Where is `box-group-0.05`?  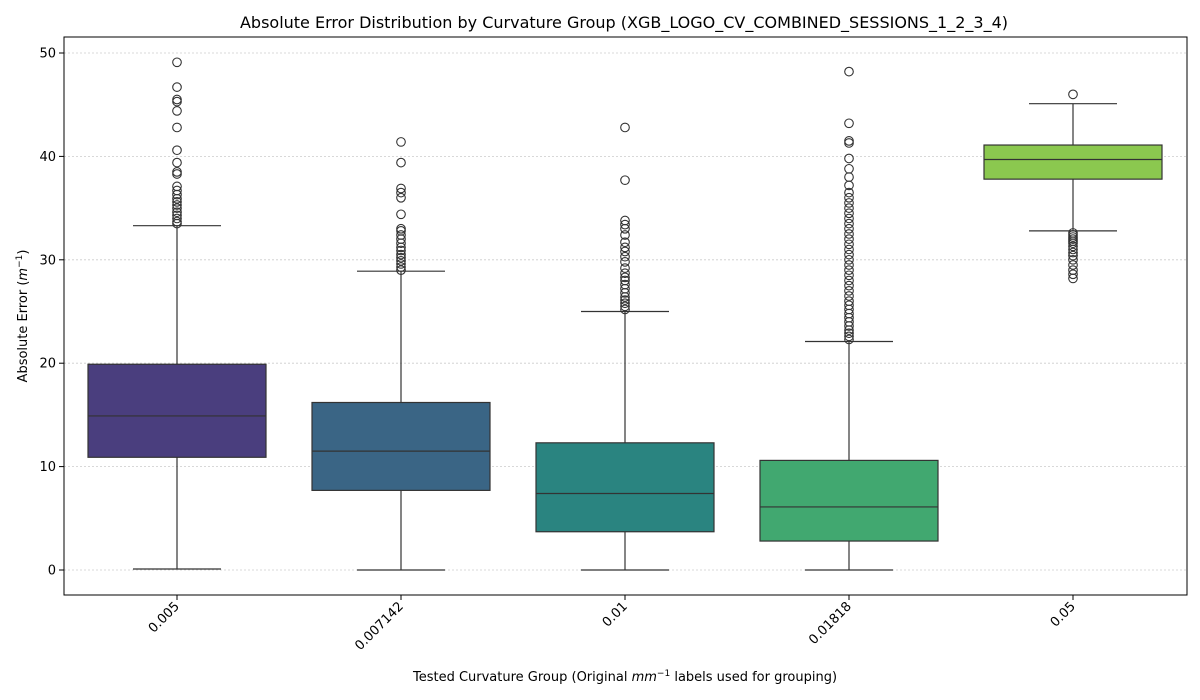 box-group-0.05 is located at coordinates (1073, 186).